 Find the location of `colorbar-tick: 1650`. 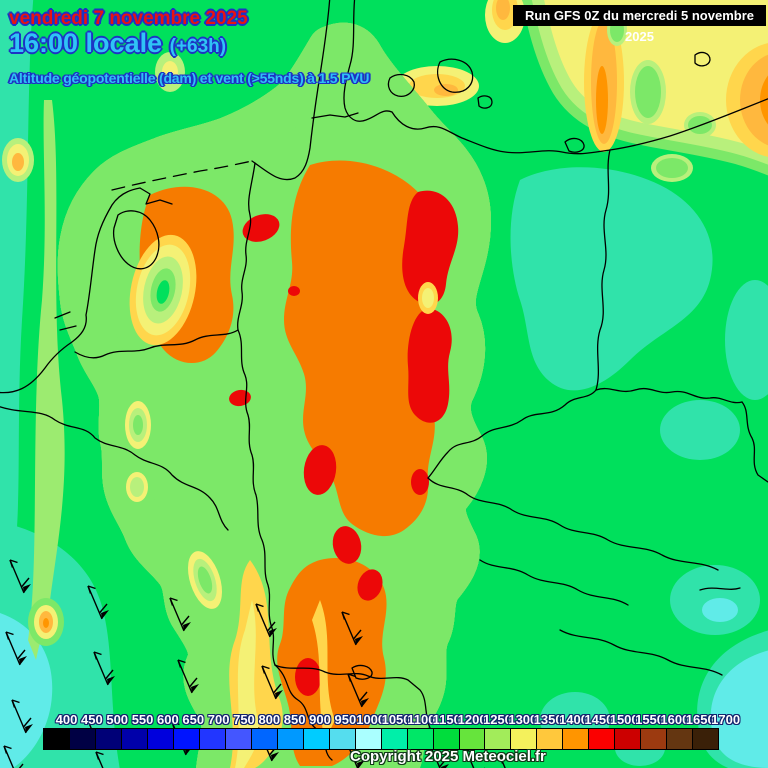

colorbar-tick: 1650 is located at coordinates (700, 719).